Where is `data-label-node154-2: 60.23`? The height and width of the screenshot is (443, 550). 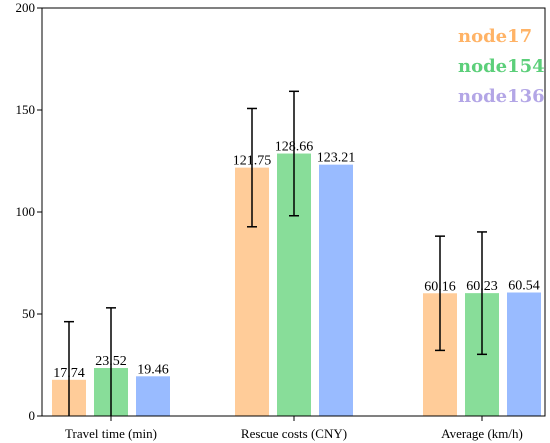
data-label-node154-2: 60.23 is located at coordinates (482, 286).